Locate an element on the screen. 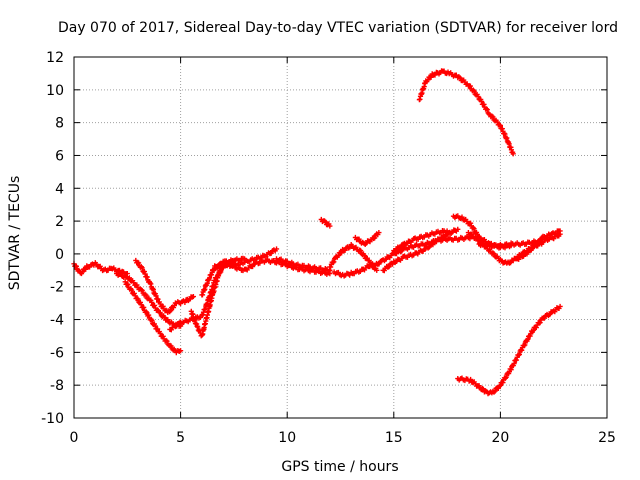  series-track-d is located at coordinates (164, 286).